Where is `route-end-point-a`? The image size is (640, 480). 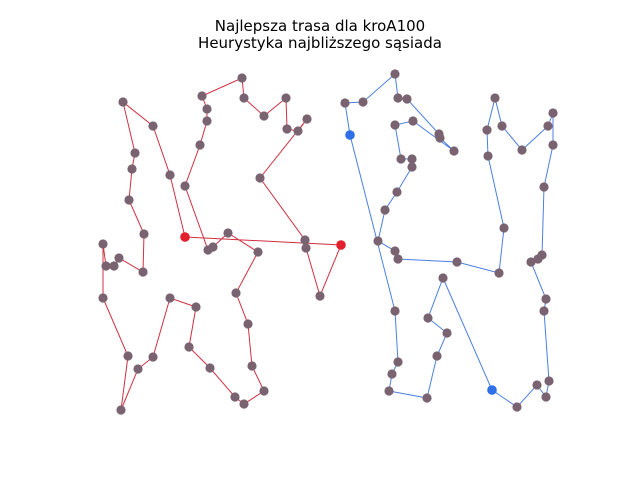
route-end-point-a is located at coordinates (341, 245).